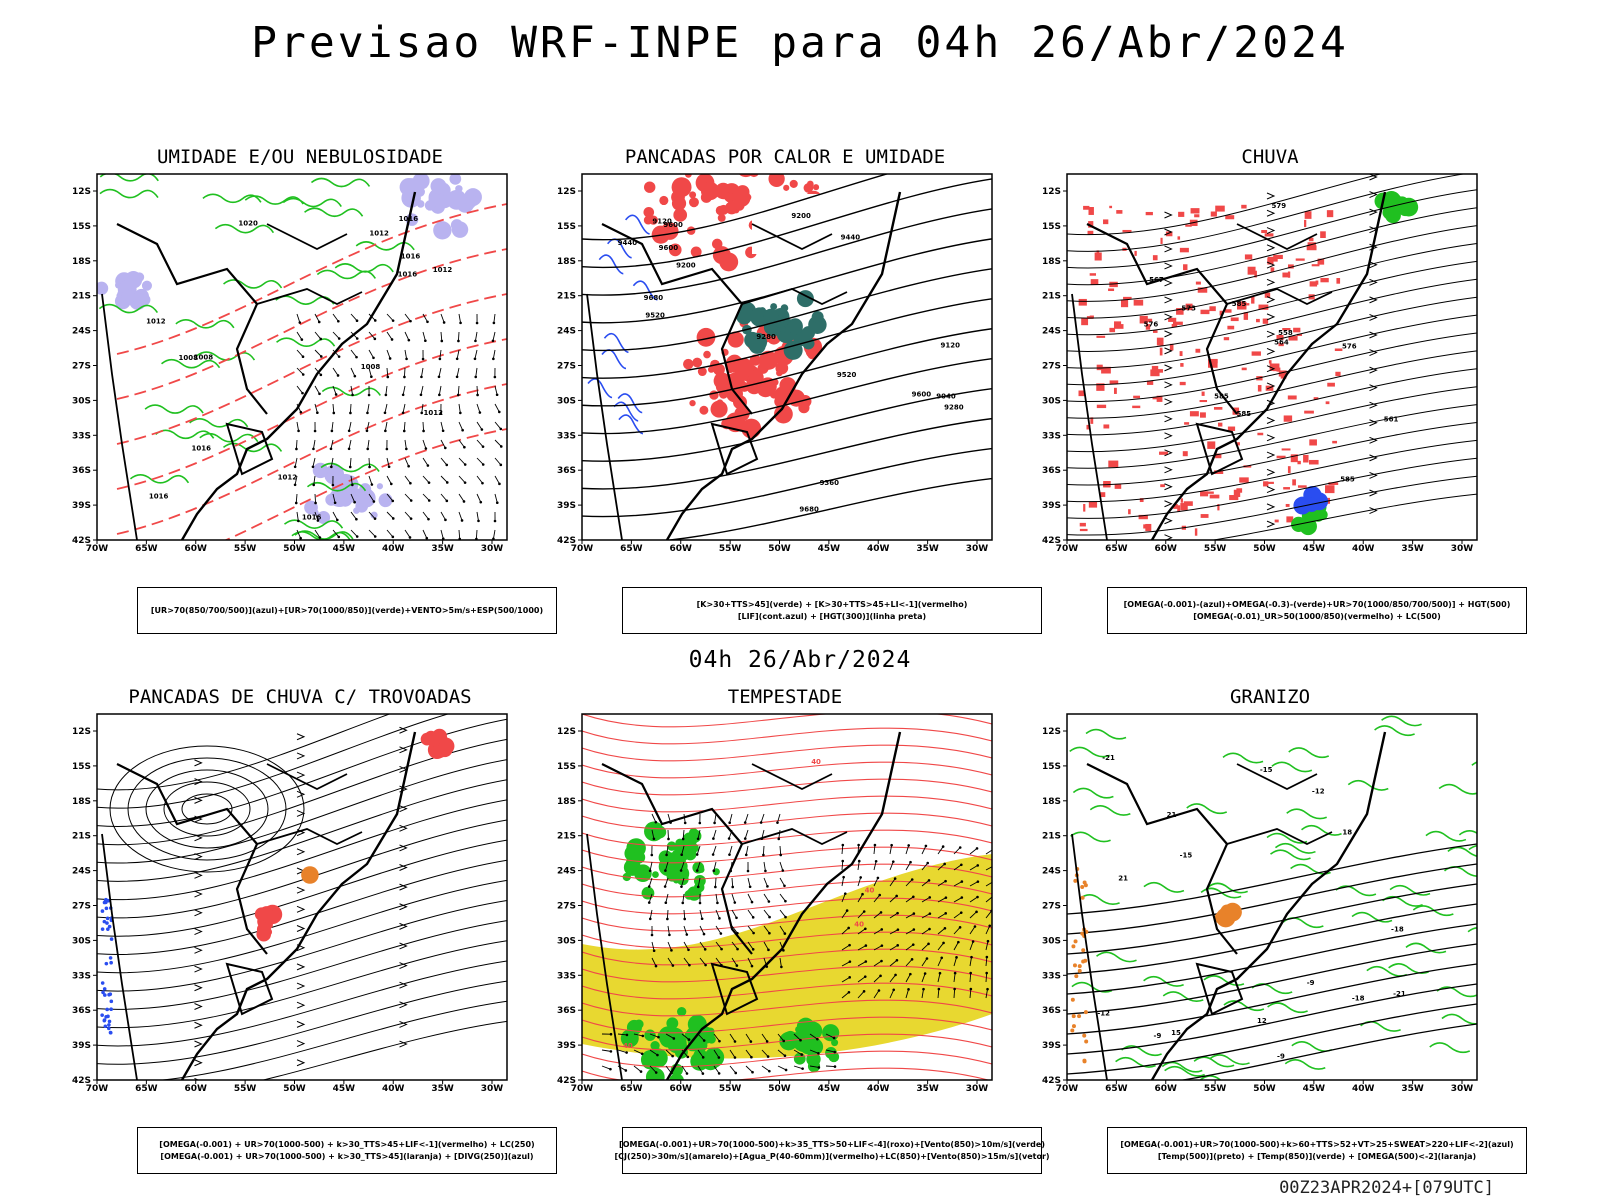 The width and height of the screenshot is (1600, 1200). Describe the element at coordinates (800, 660) in the screenshot. I see `valid-time-subtitle: 04h 26/Abr/2024` at that location.